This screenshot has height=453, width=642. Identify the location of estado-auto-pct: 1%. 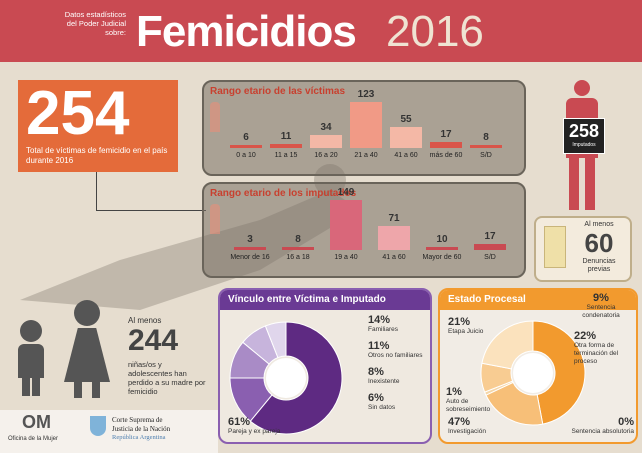
(454, 392).